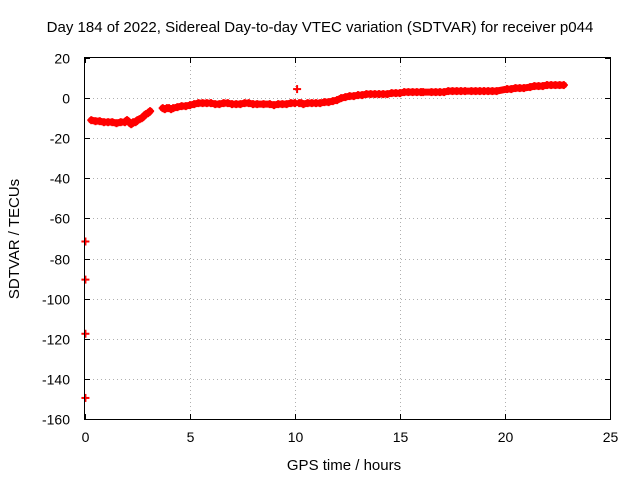  Describe the element at coordinates (506, 437) in the screenshot. I see `x-tick-label: 20` at that location.